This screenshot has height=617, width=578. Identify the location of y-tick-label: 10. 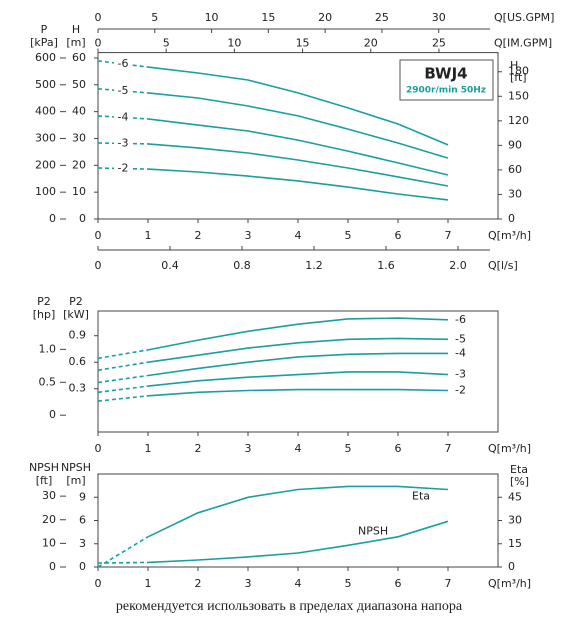
(79, 191).